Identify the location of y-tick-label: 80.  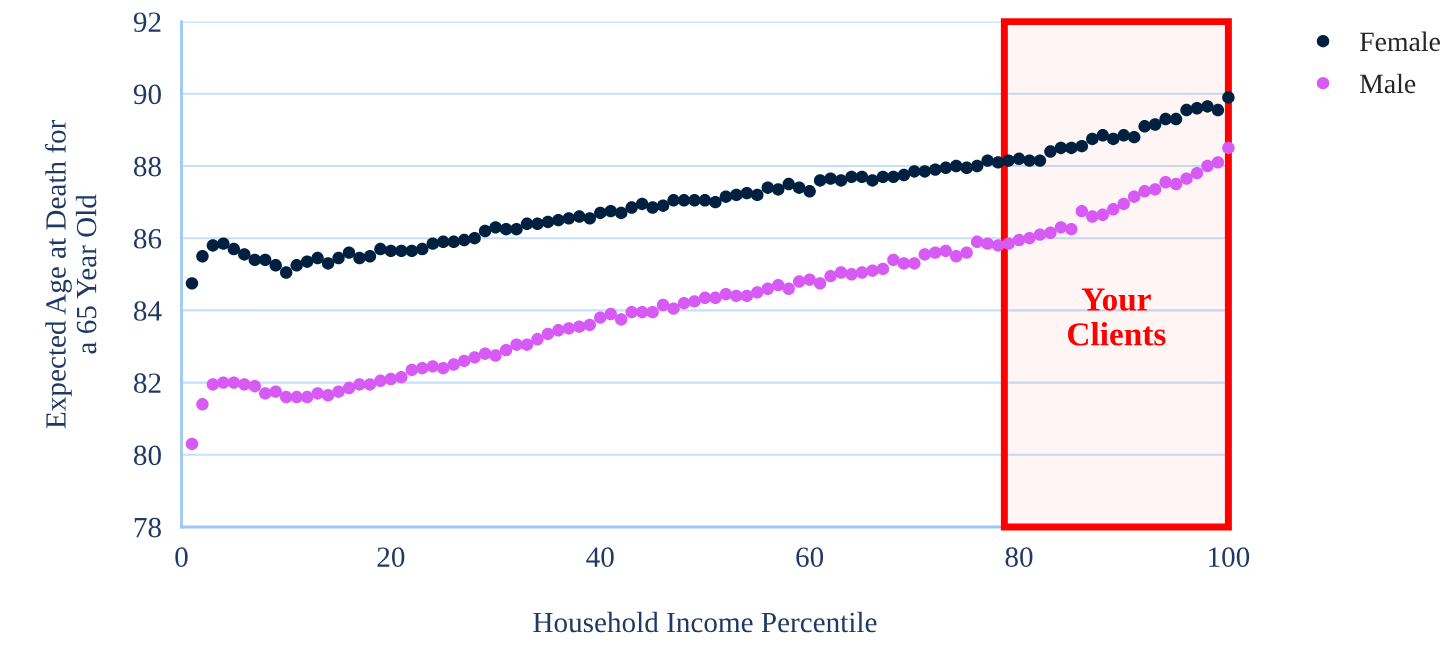
(147, 455).